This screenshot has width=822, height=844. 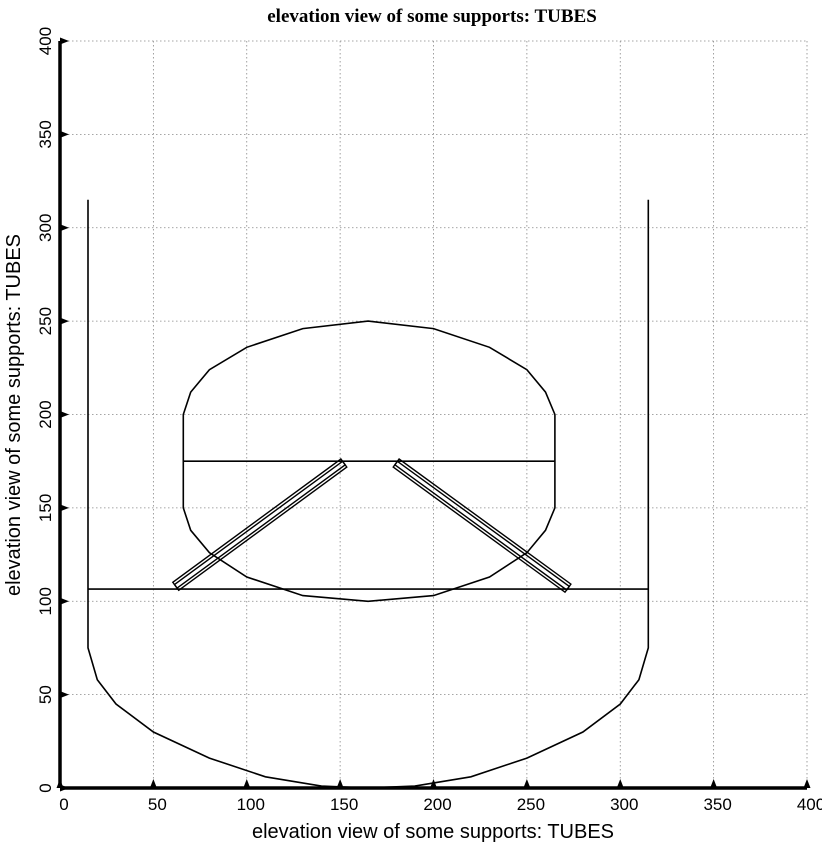 I want to click on y-tick-label: 250, so click(x=45, y=321).